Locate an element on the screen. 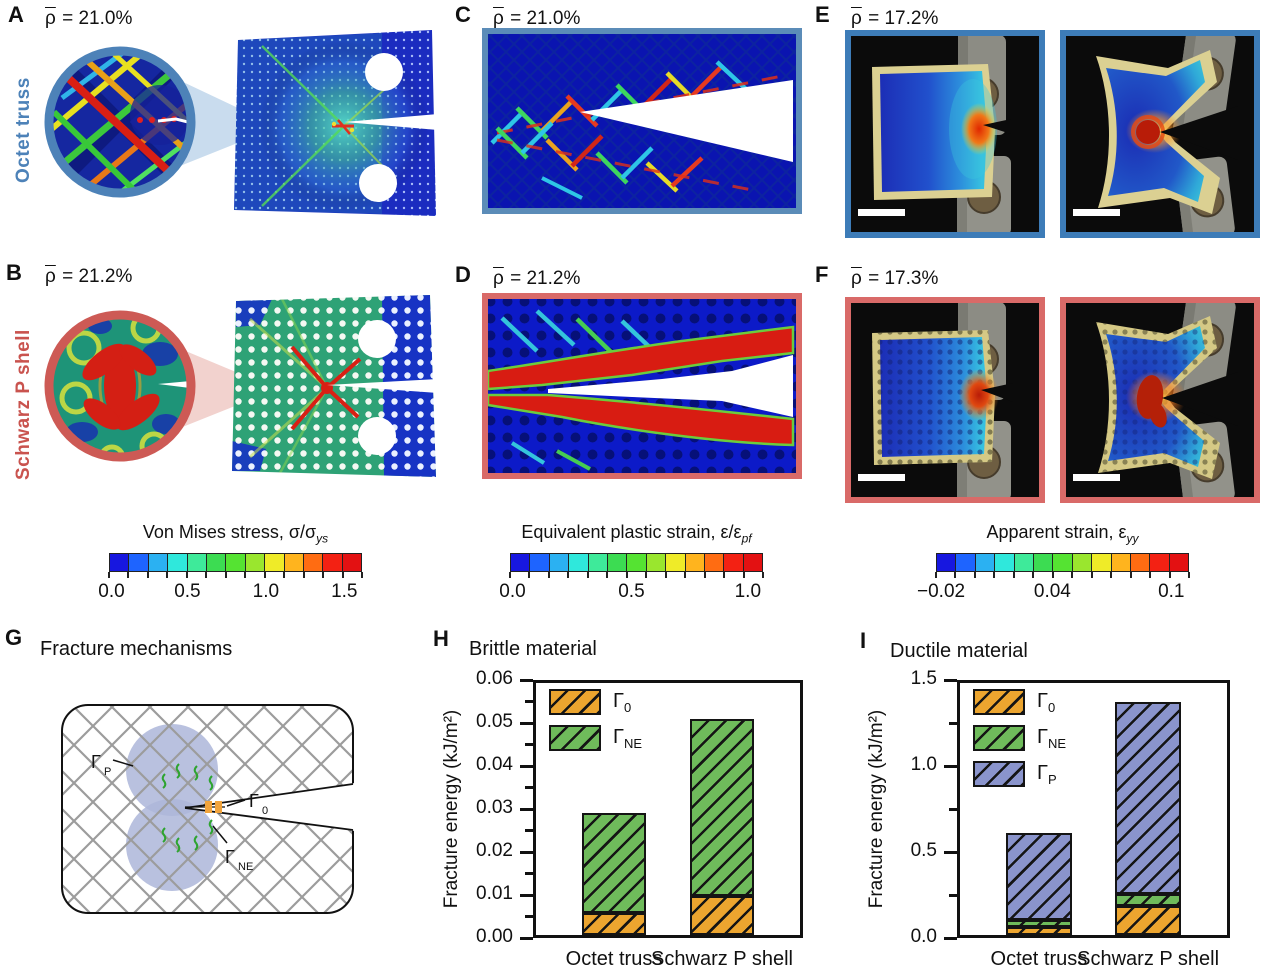  category-label: Schwarz P shell is located at coordinates (1148, 958).